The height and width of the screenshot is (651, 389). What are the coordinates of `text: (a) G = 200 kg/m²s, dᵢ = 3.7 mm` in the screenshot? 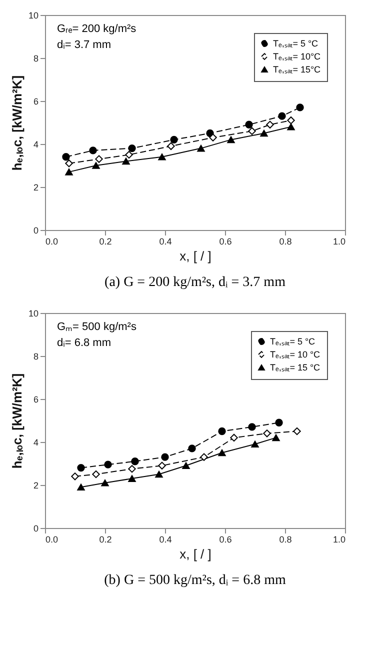 It's located at (195, 282).